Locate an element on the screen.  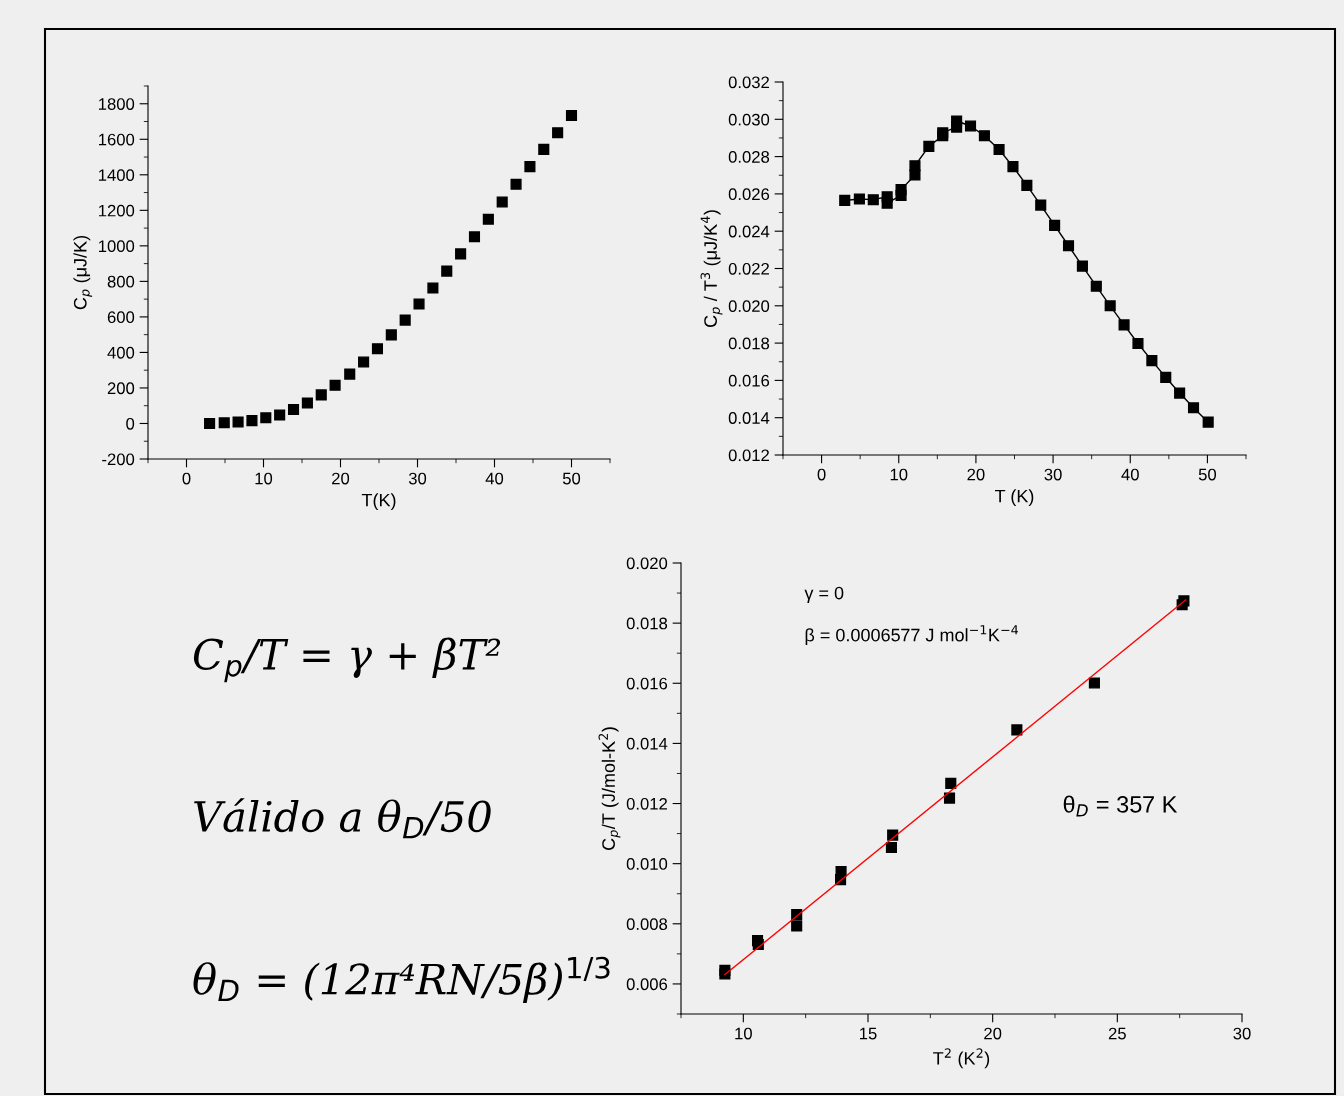
y-tick-label: 600 is located at coordinates (121, 317).